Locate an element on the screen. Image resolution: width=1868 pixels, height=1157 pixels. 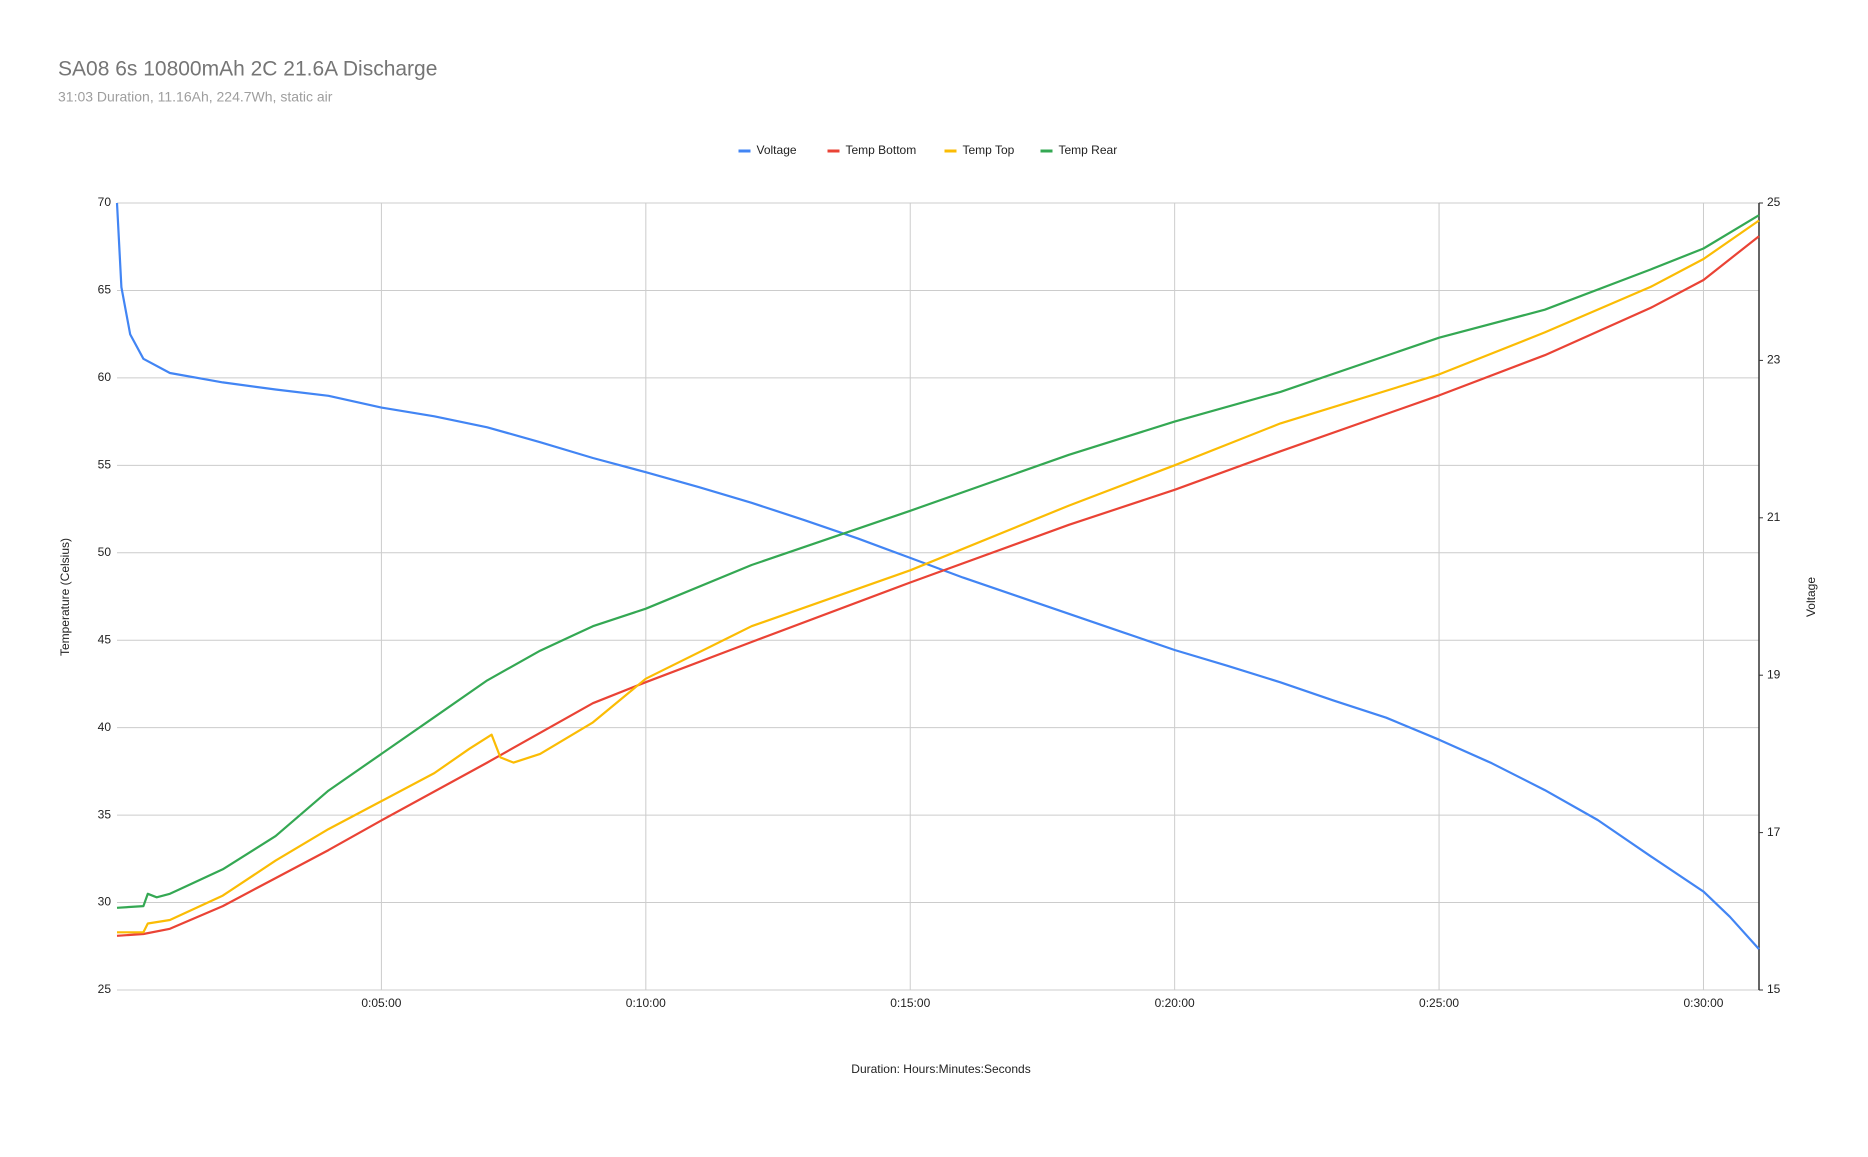
legend-label: Temp Bottom is located at coordinates (881, 150).